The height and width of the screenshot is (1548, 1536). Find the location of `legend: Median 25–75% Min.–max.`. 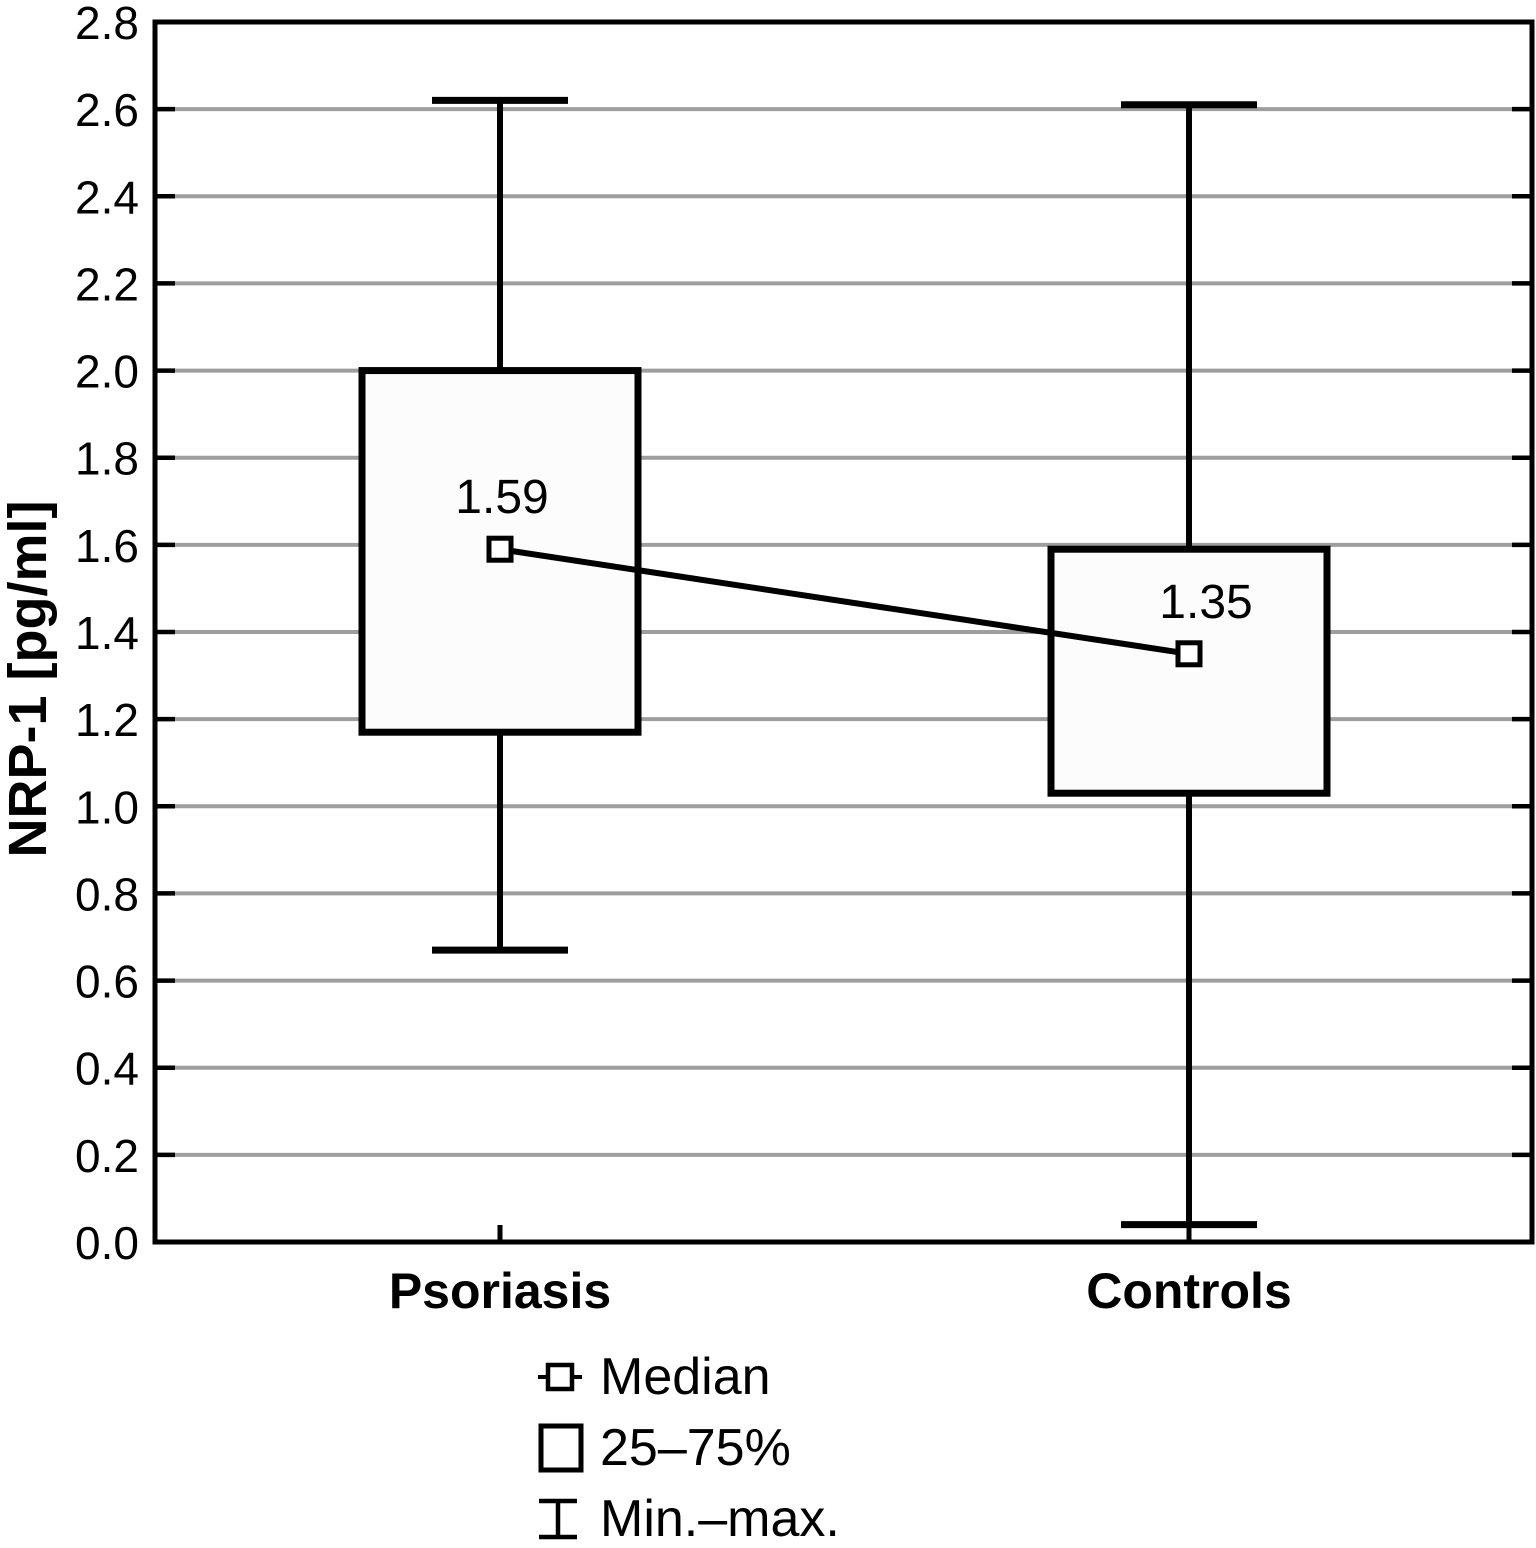

legend: Median 25–75% Min.–max. is located at coordinates (689, 1444).